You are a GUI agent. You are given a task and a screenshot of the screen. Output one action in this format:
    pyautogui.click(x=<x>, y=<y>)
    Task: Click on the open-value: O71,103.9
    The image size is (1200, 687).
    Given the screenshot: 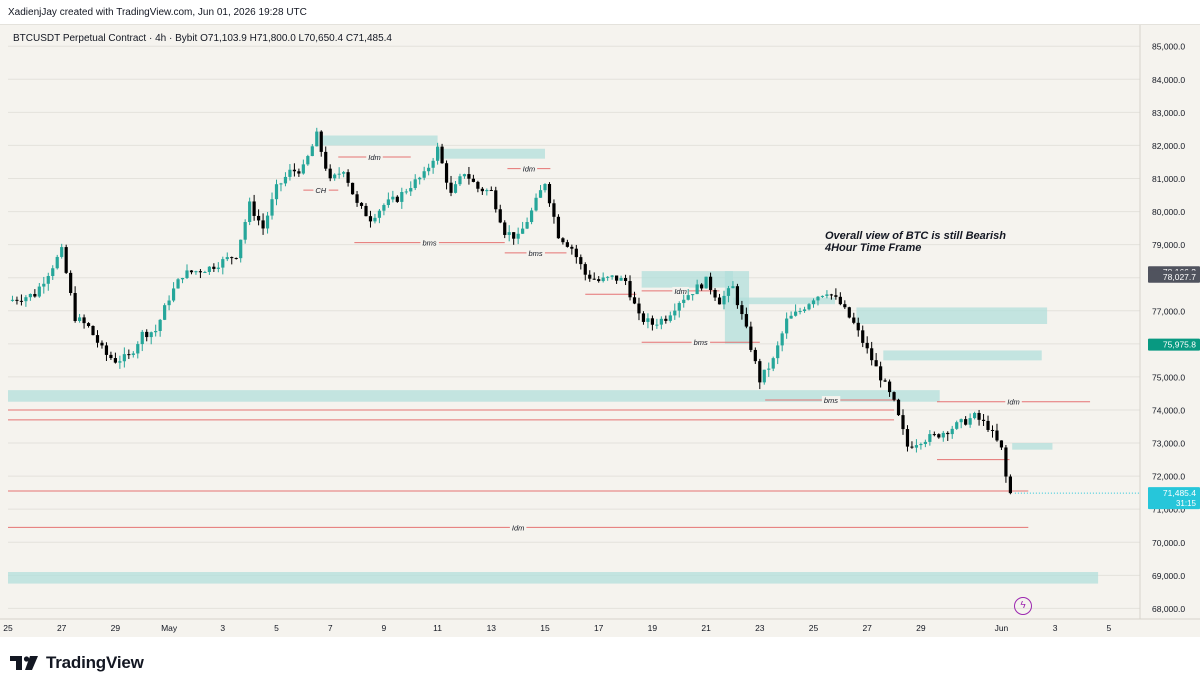 What is the action you would take?
    pyautogui.click(x=223, y=38)
    